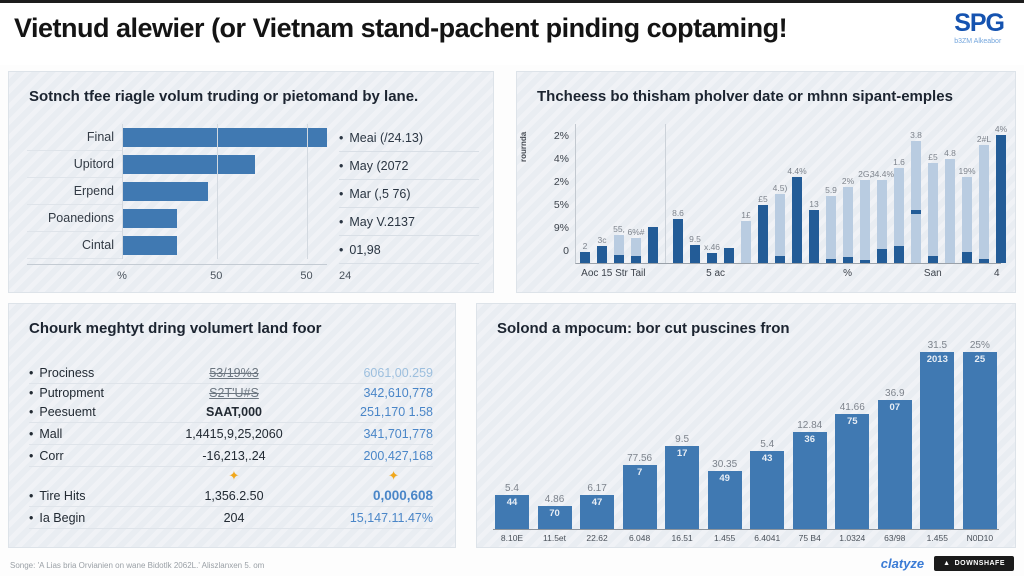 The width and height of the screenshot is (1024, 576). What do you see at coordinates (554, 499) in the screenshot?
I see `bar-top-label: 4.86` at bounding box center [554, 499].